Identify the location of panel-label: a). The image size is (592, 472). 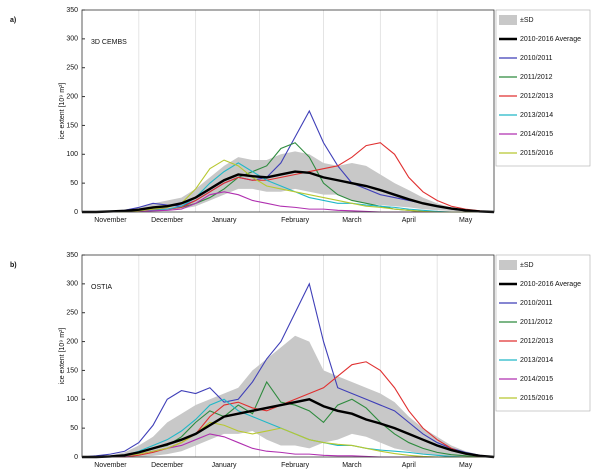
(13, 20).